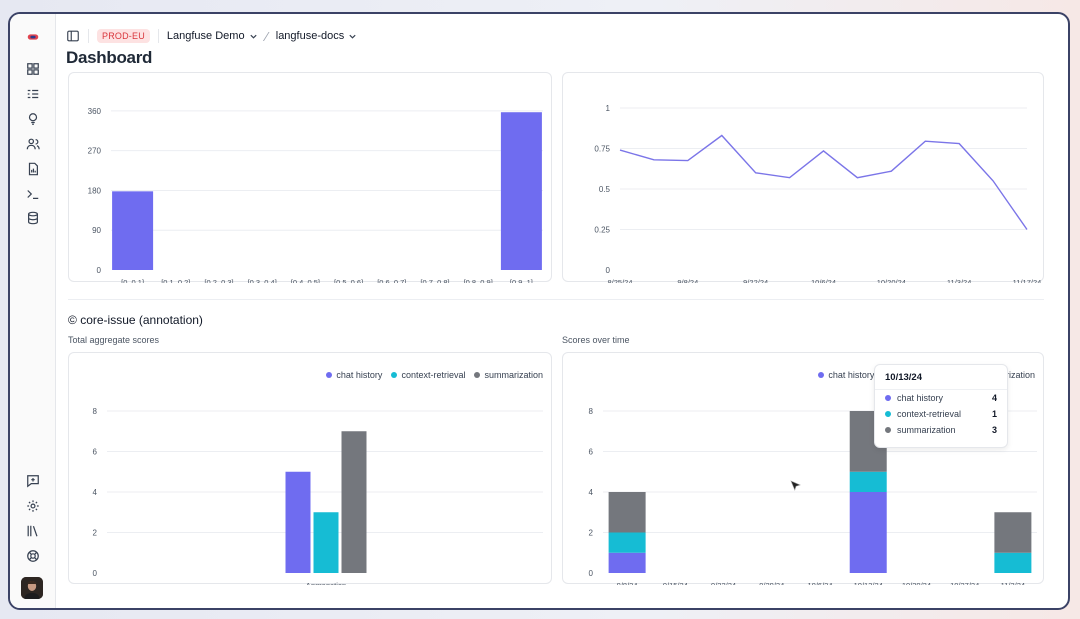  Describe the element at coordinates (326, 542) in the screenshot. I see `bar-context-retrieval` at that location.